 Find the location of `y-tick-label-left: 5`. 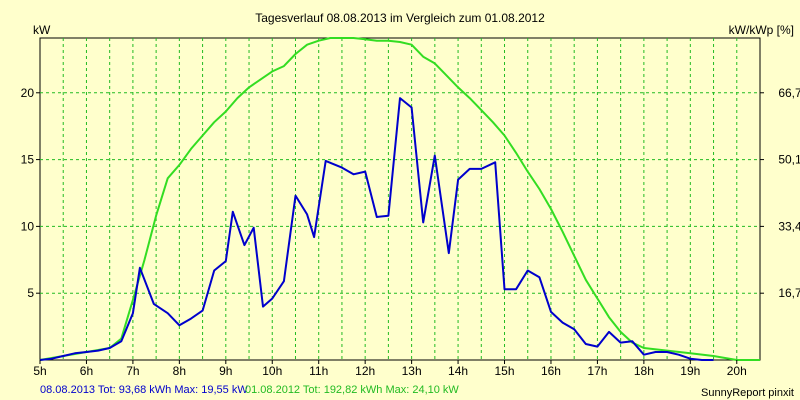

y-tick-label-left: 5 is located at coordinates (30, 293).